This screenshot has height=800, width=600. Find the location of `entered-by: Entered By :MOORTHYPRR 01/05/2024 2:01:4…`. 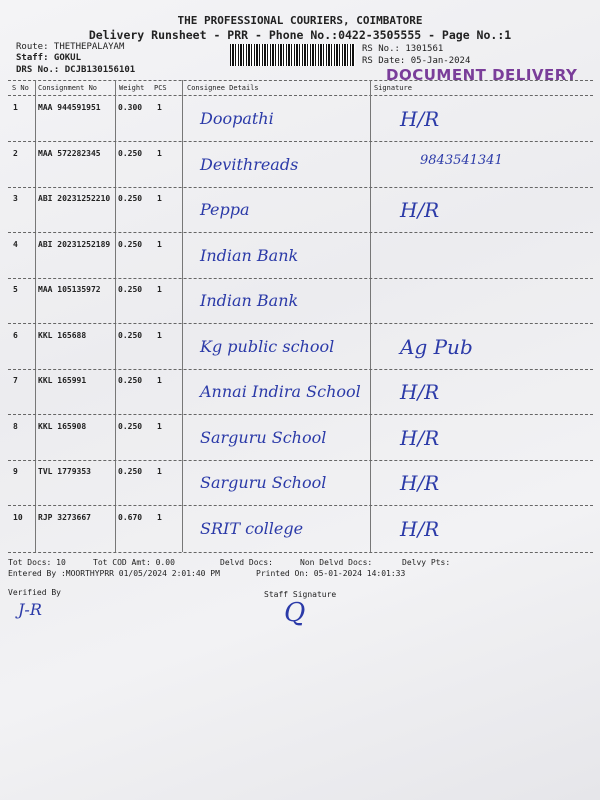

entered-by: Entered By :MOORTHYPRR 01/05/2024 2:01:4… is located at coordinates (114, 573).